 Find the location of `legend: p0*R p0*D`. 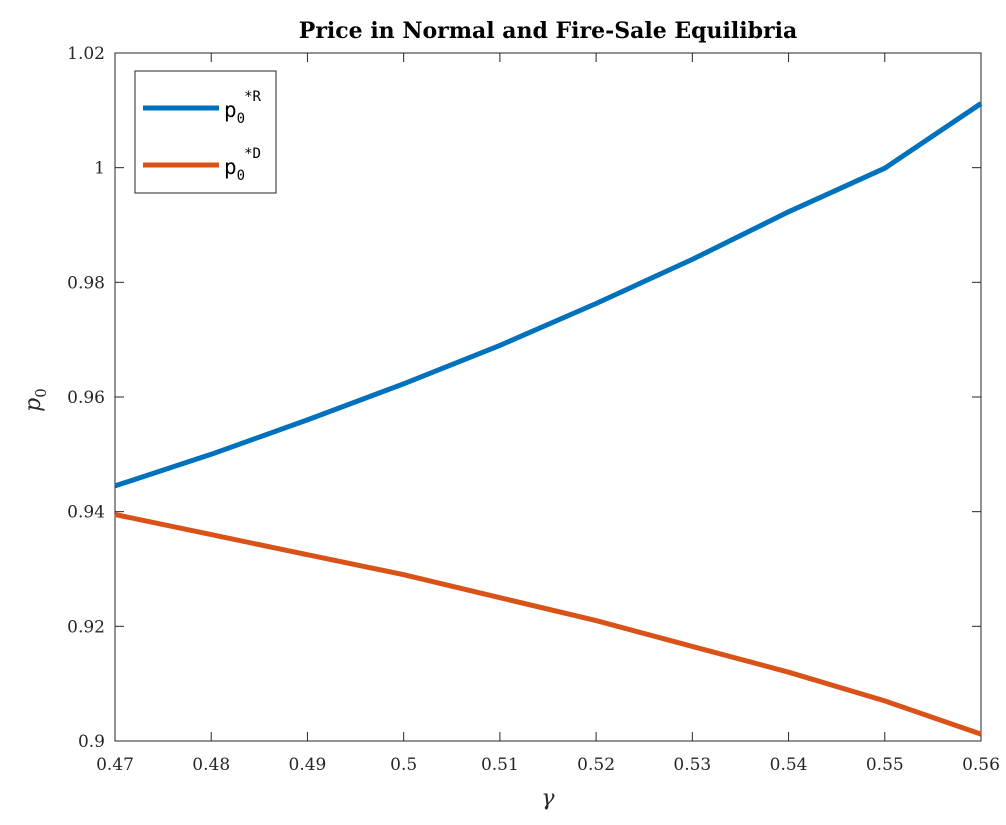

legend: p0*R p0*D is located at coordinates (205, 132).